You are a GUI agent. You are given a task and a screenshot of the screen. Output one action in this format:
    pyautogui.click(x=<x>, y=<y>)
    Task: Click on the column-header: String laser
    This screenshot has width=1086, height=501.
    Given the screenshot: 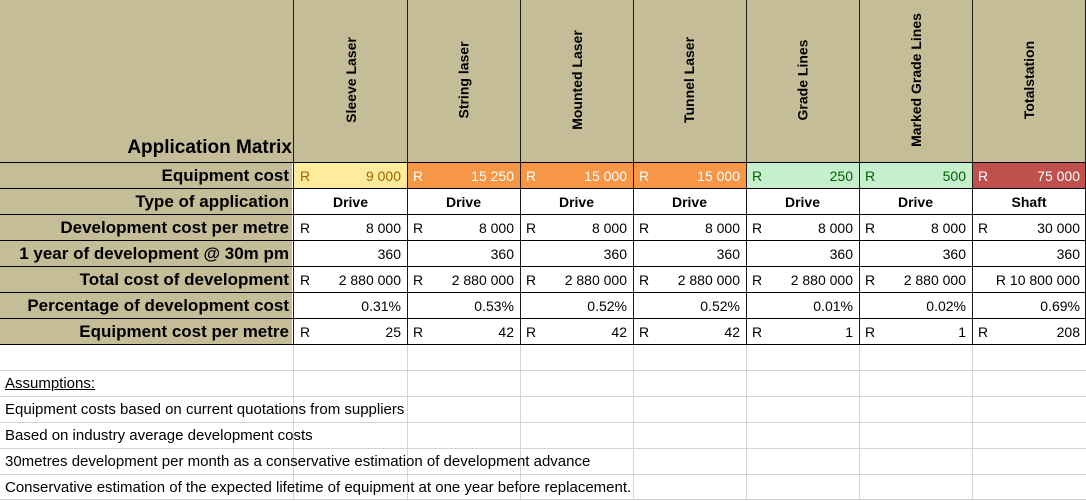 What is the action you would take?
    pyautogui.click(x=463, y=80)
    